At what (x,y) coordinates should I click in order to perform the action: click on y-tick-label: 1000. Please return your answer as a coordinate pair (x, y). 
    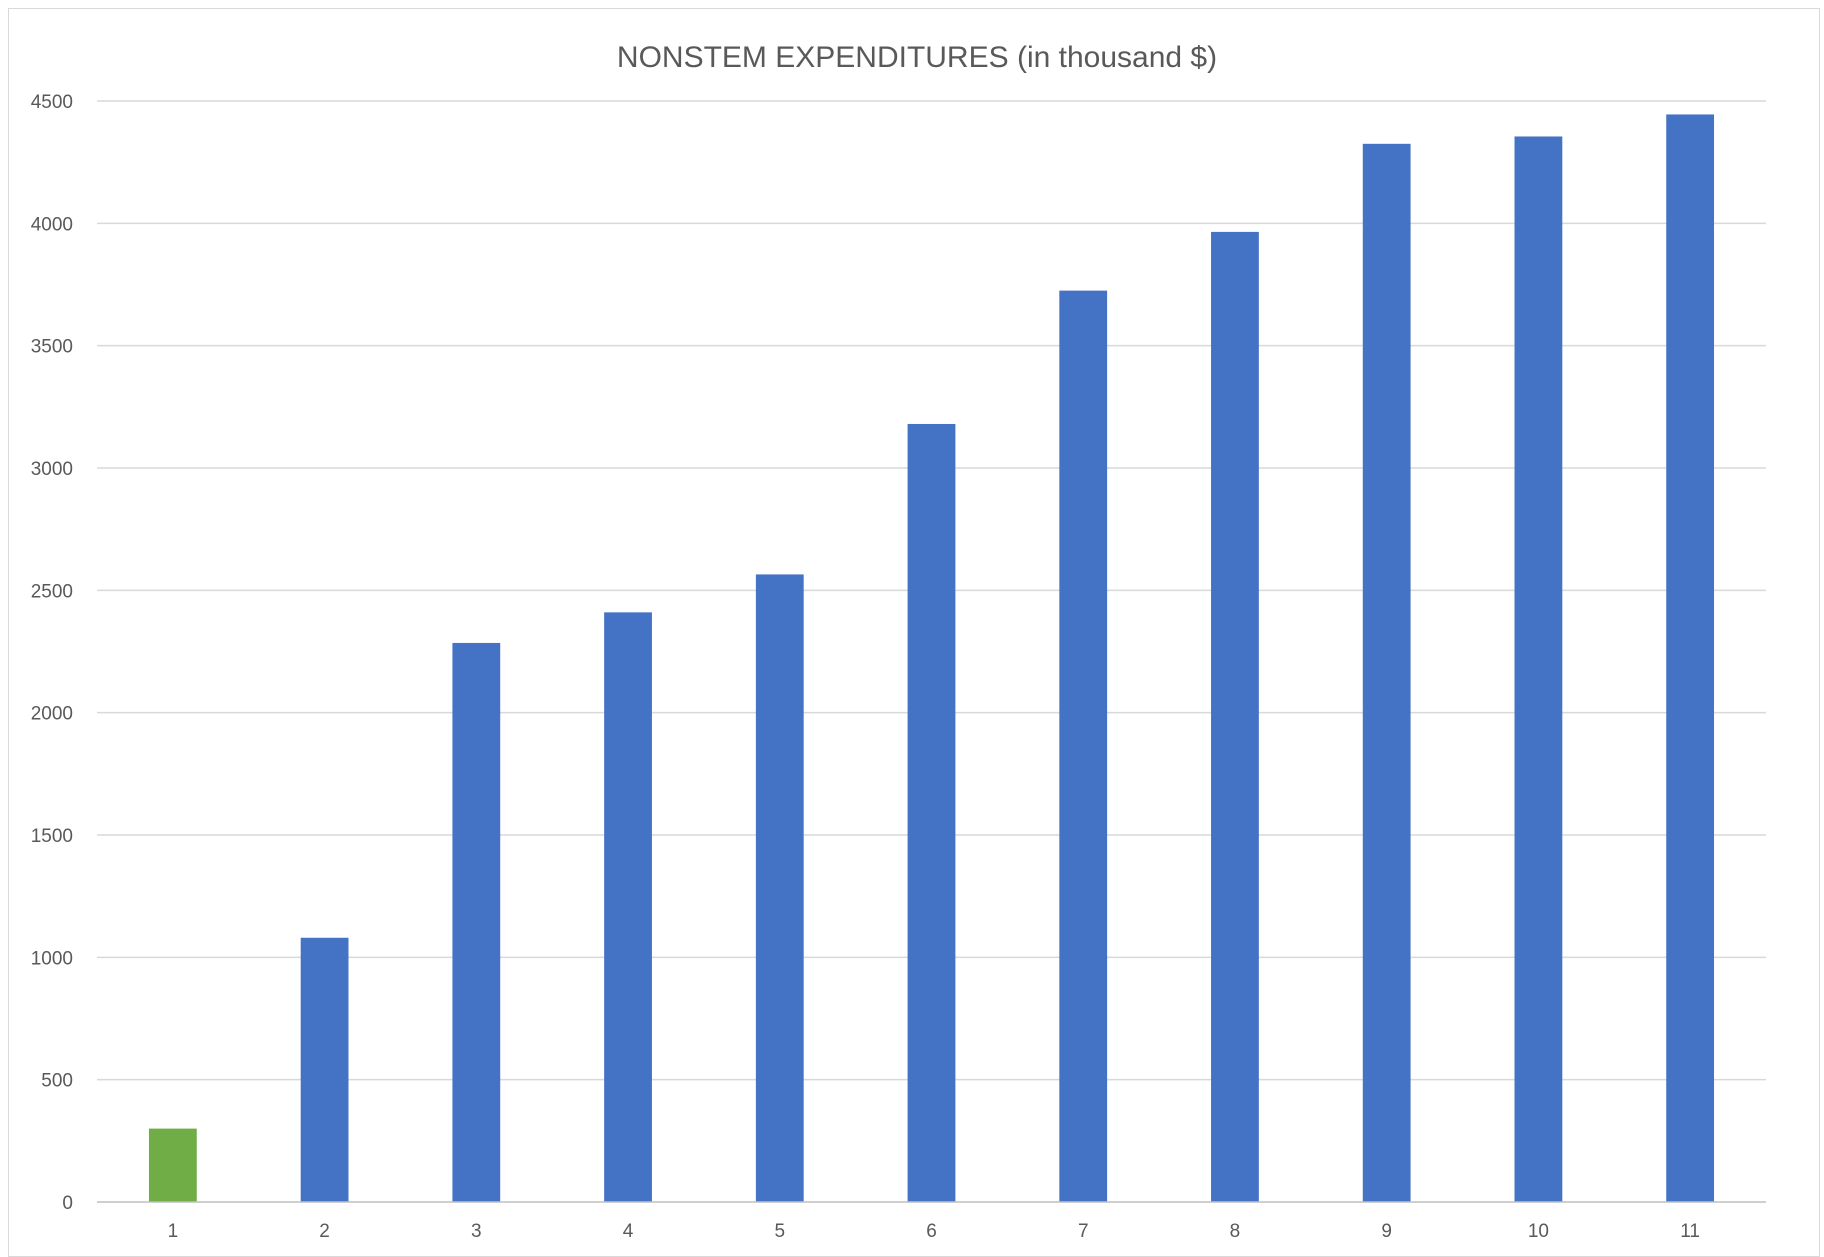
    Looking at the image, I should click on (52, 958).